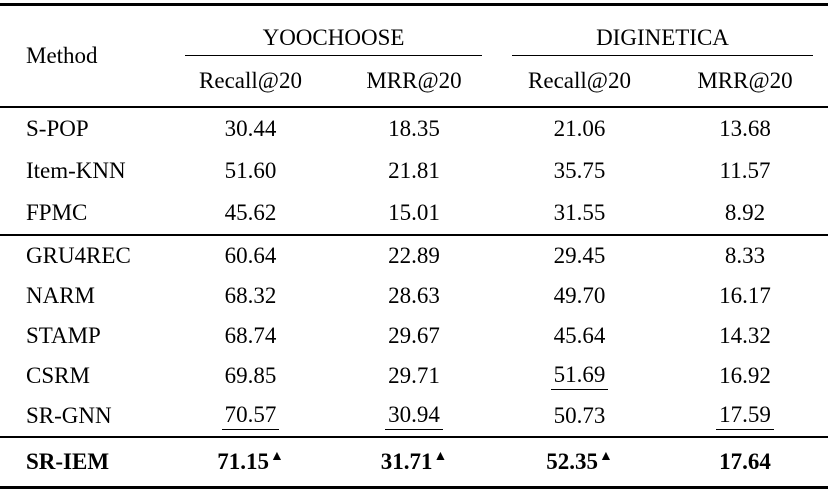 Image resolution: width=828 pixels, height=502 pixels. I want to click on value-cell: 11.57, so click(745, 171).